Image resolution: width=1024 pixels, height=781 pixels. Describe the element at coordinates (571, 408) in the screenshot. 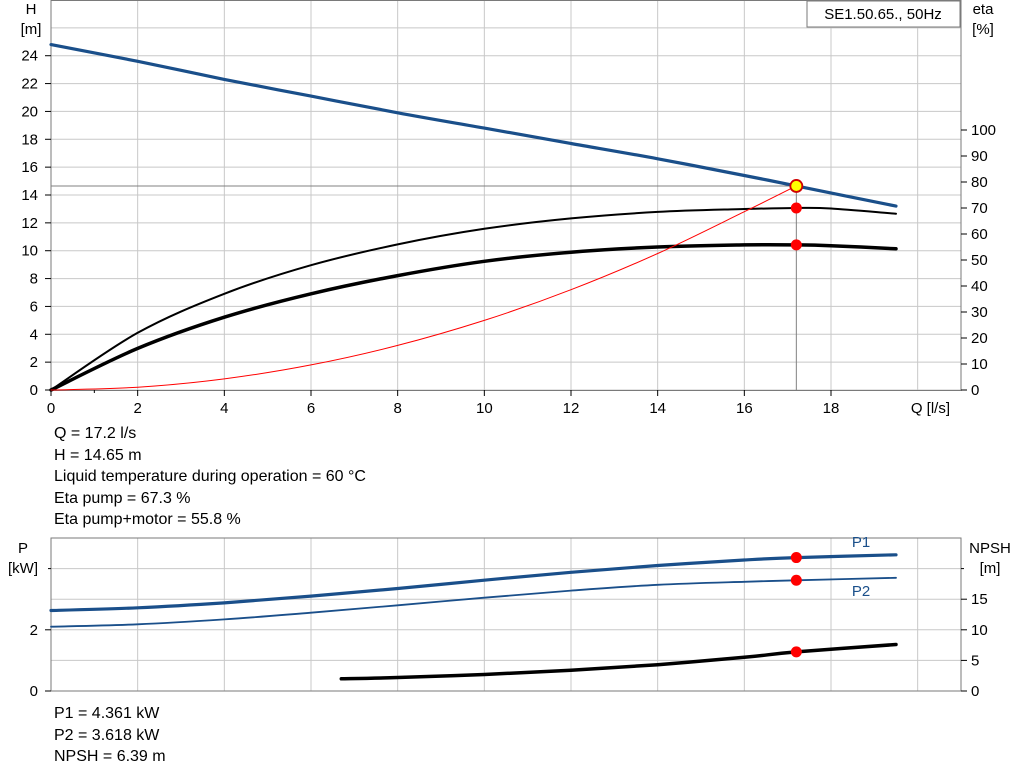

I see `x-tick-label: 12` at that location.